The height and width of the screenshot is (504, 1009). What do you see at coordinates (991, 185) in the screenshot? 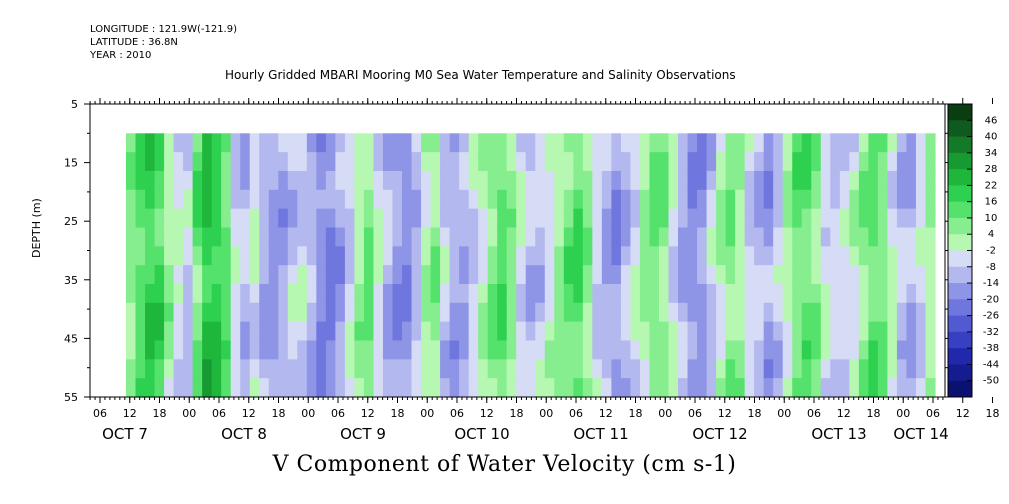
I see `colorbar-label: 22` at bounding box center [991, 185].